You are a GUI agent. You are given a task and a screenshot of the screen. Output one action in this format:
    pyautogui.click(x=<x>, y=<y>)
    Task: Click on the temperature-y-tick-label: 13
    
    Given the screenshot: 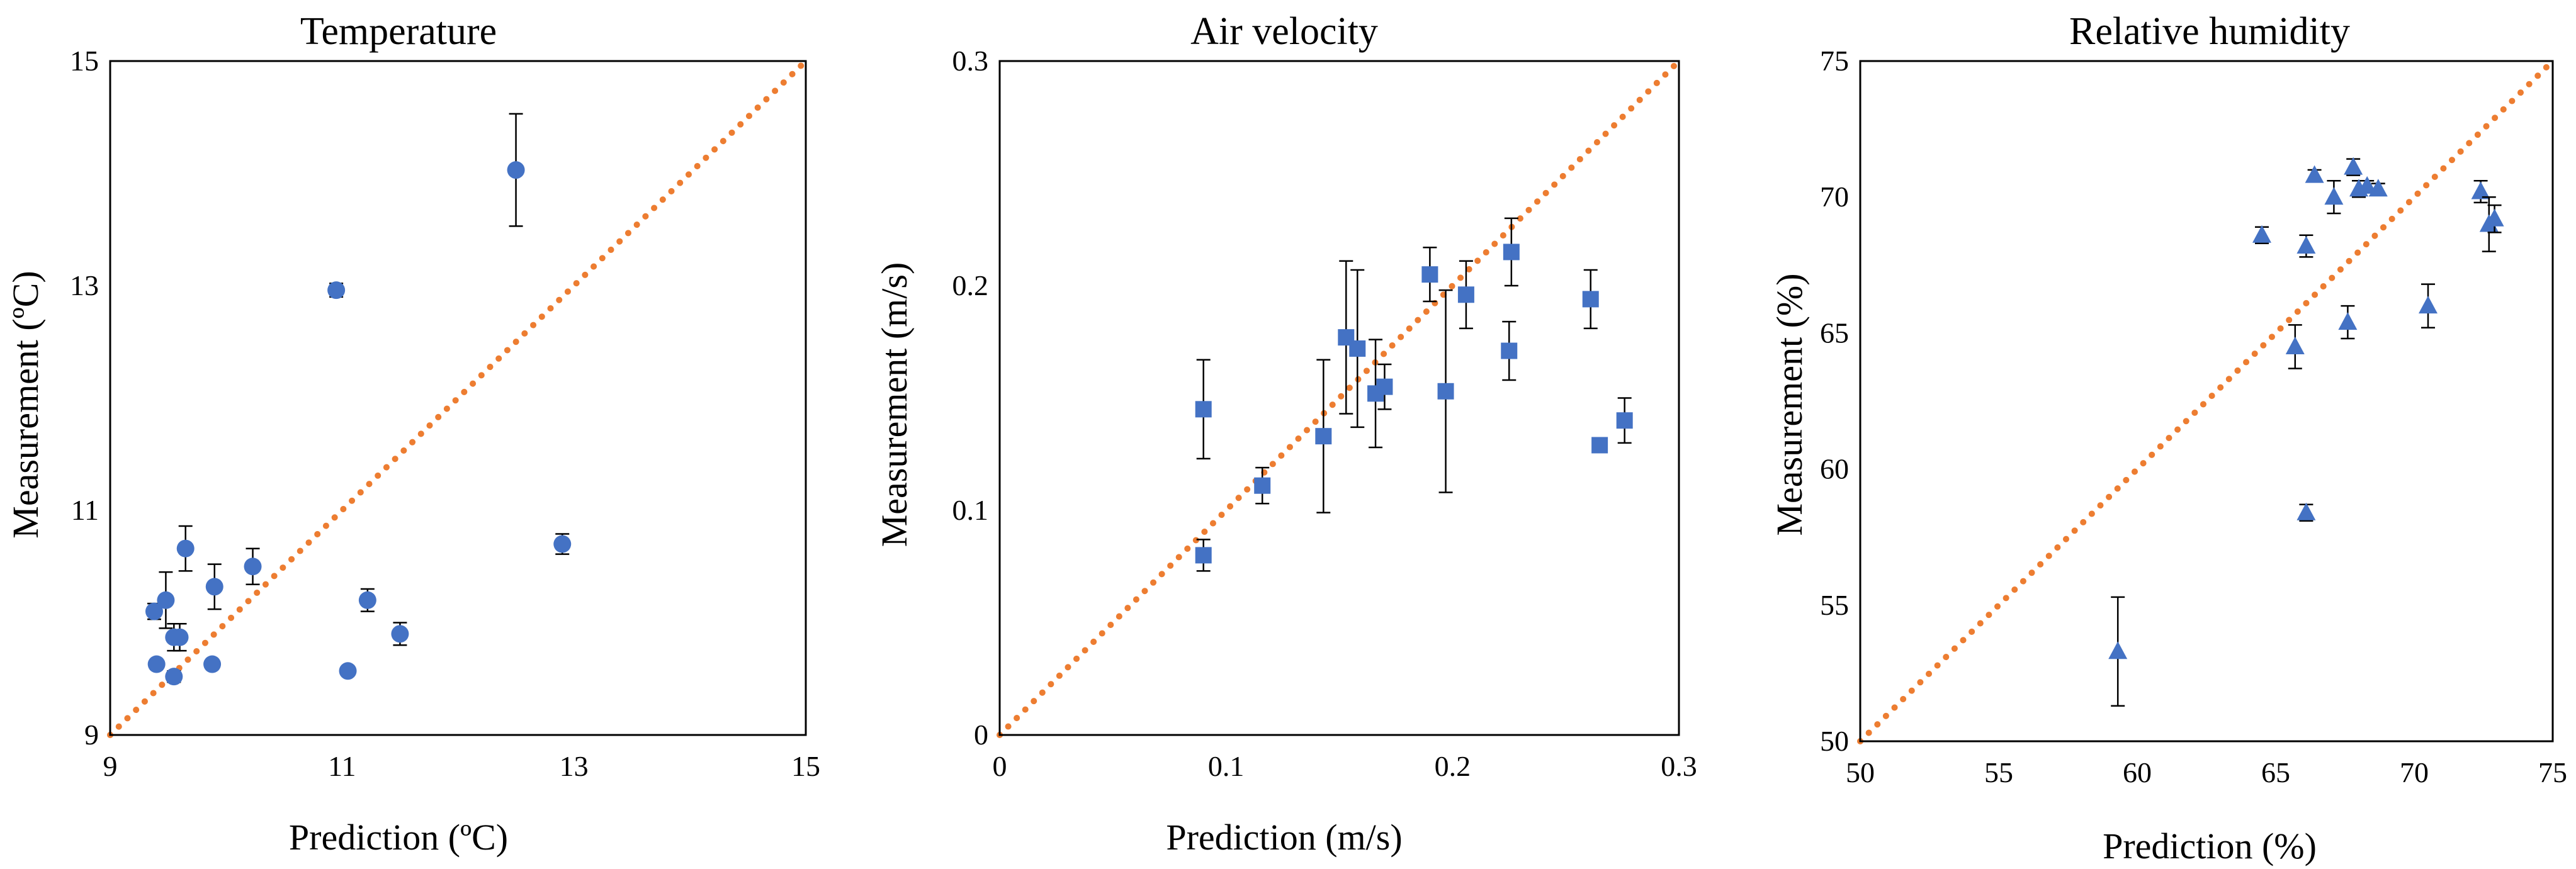 What is the action you would take?
    pyautogui.click(x=84, y=285)
    